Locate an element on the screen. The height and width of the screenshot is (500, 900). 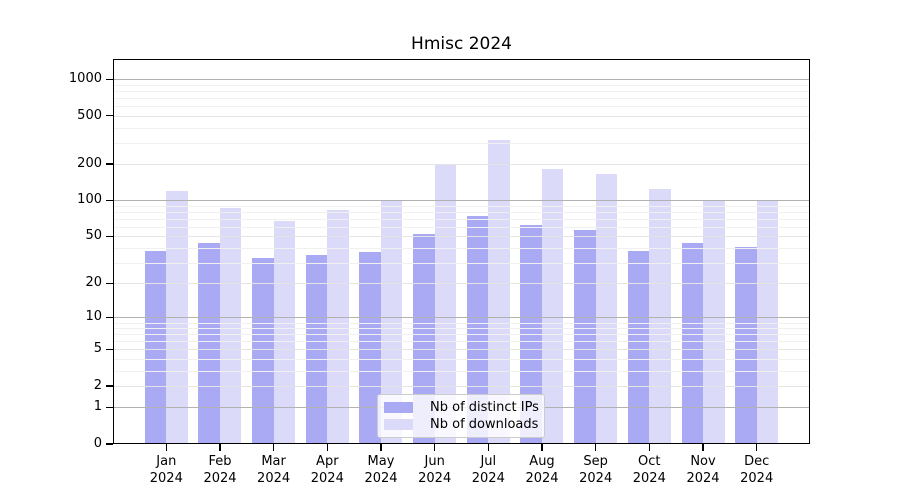
x-tick-nov is located at coordinates (703, 447).